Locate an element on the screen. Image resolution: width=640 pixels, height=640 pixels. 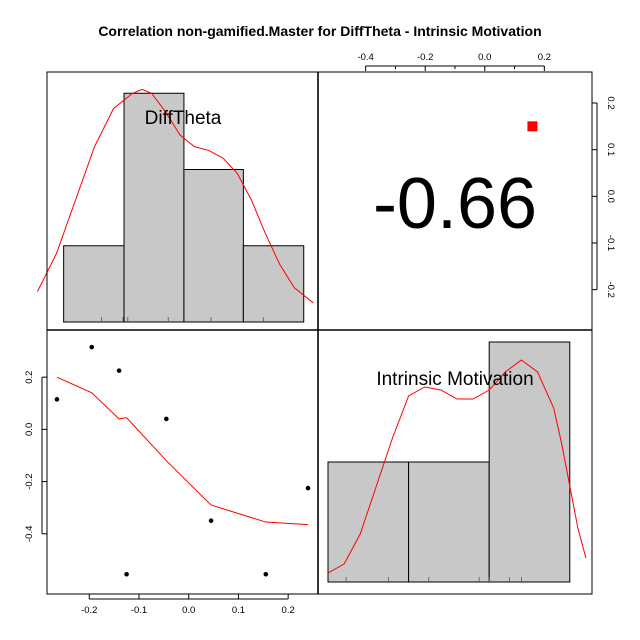
bottom-axis-tick-label: -0.2 is located at coordinates (89, 610).